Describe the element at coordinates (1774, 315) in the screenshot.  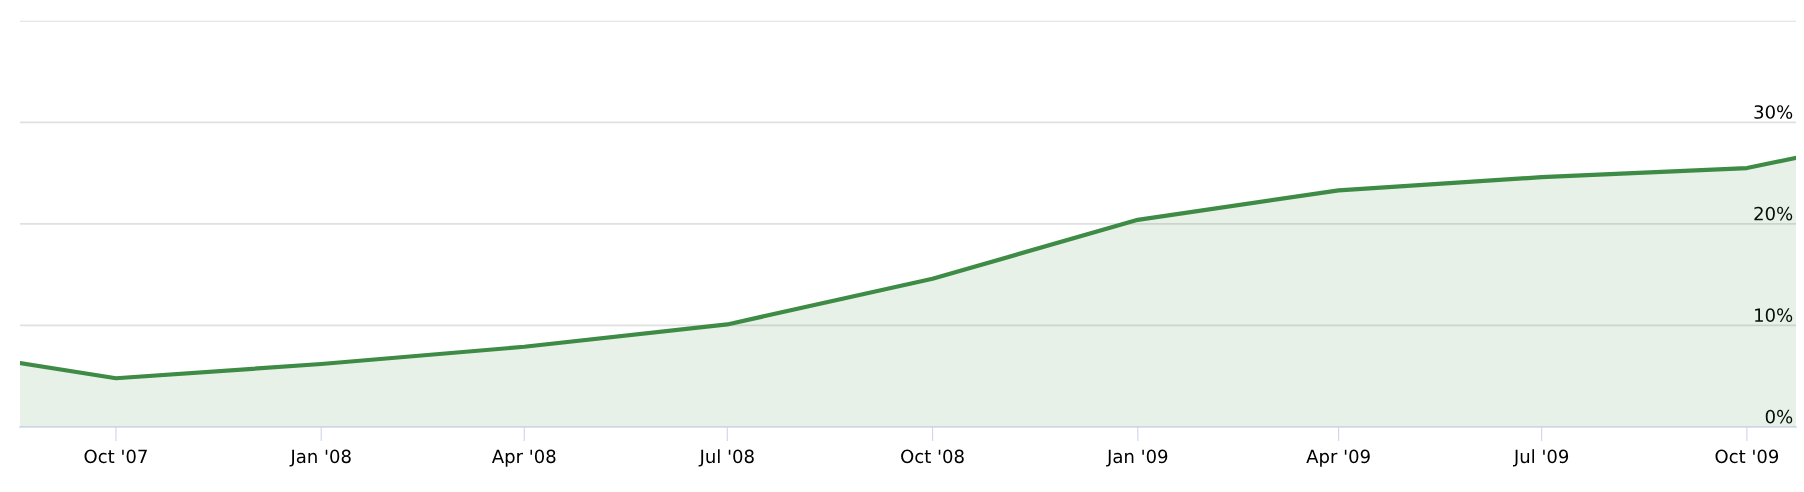
I see `y-tick-label: 10%` at that location.